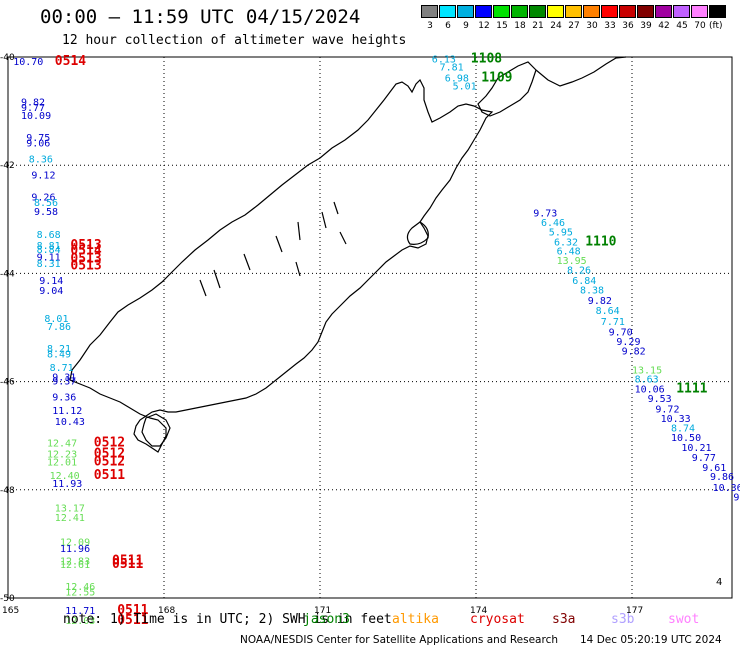 This screenshot has width=740, height=650. What do you see at coordinates (80, 587) in the screenshot?
I see `wave-height-label: 12.46` at bounding box center [80, 587].